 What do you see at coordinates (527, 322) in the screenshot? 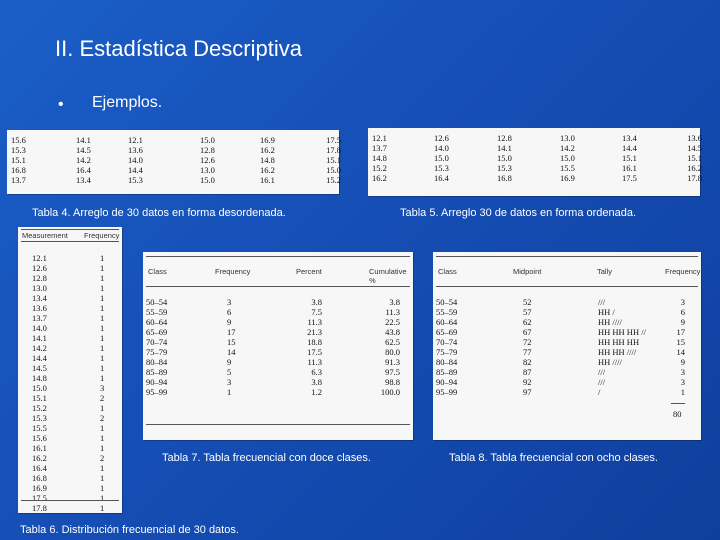
I see `table-cell: 62` at bounding box center [527, 322].